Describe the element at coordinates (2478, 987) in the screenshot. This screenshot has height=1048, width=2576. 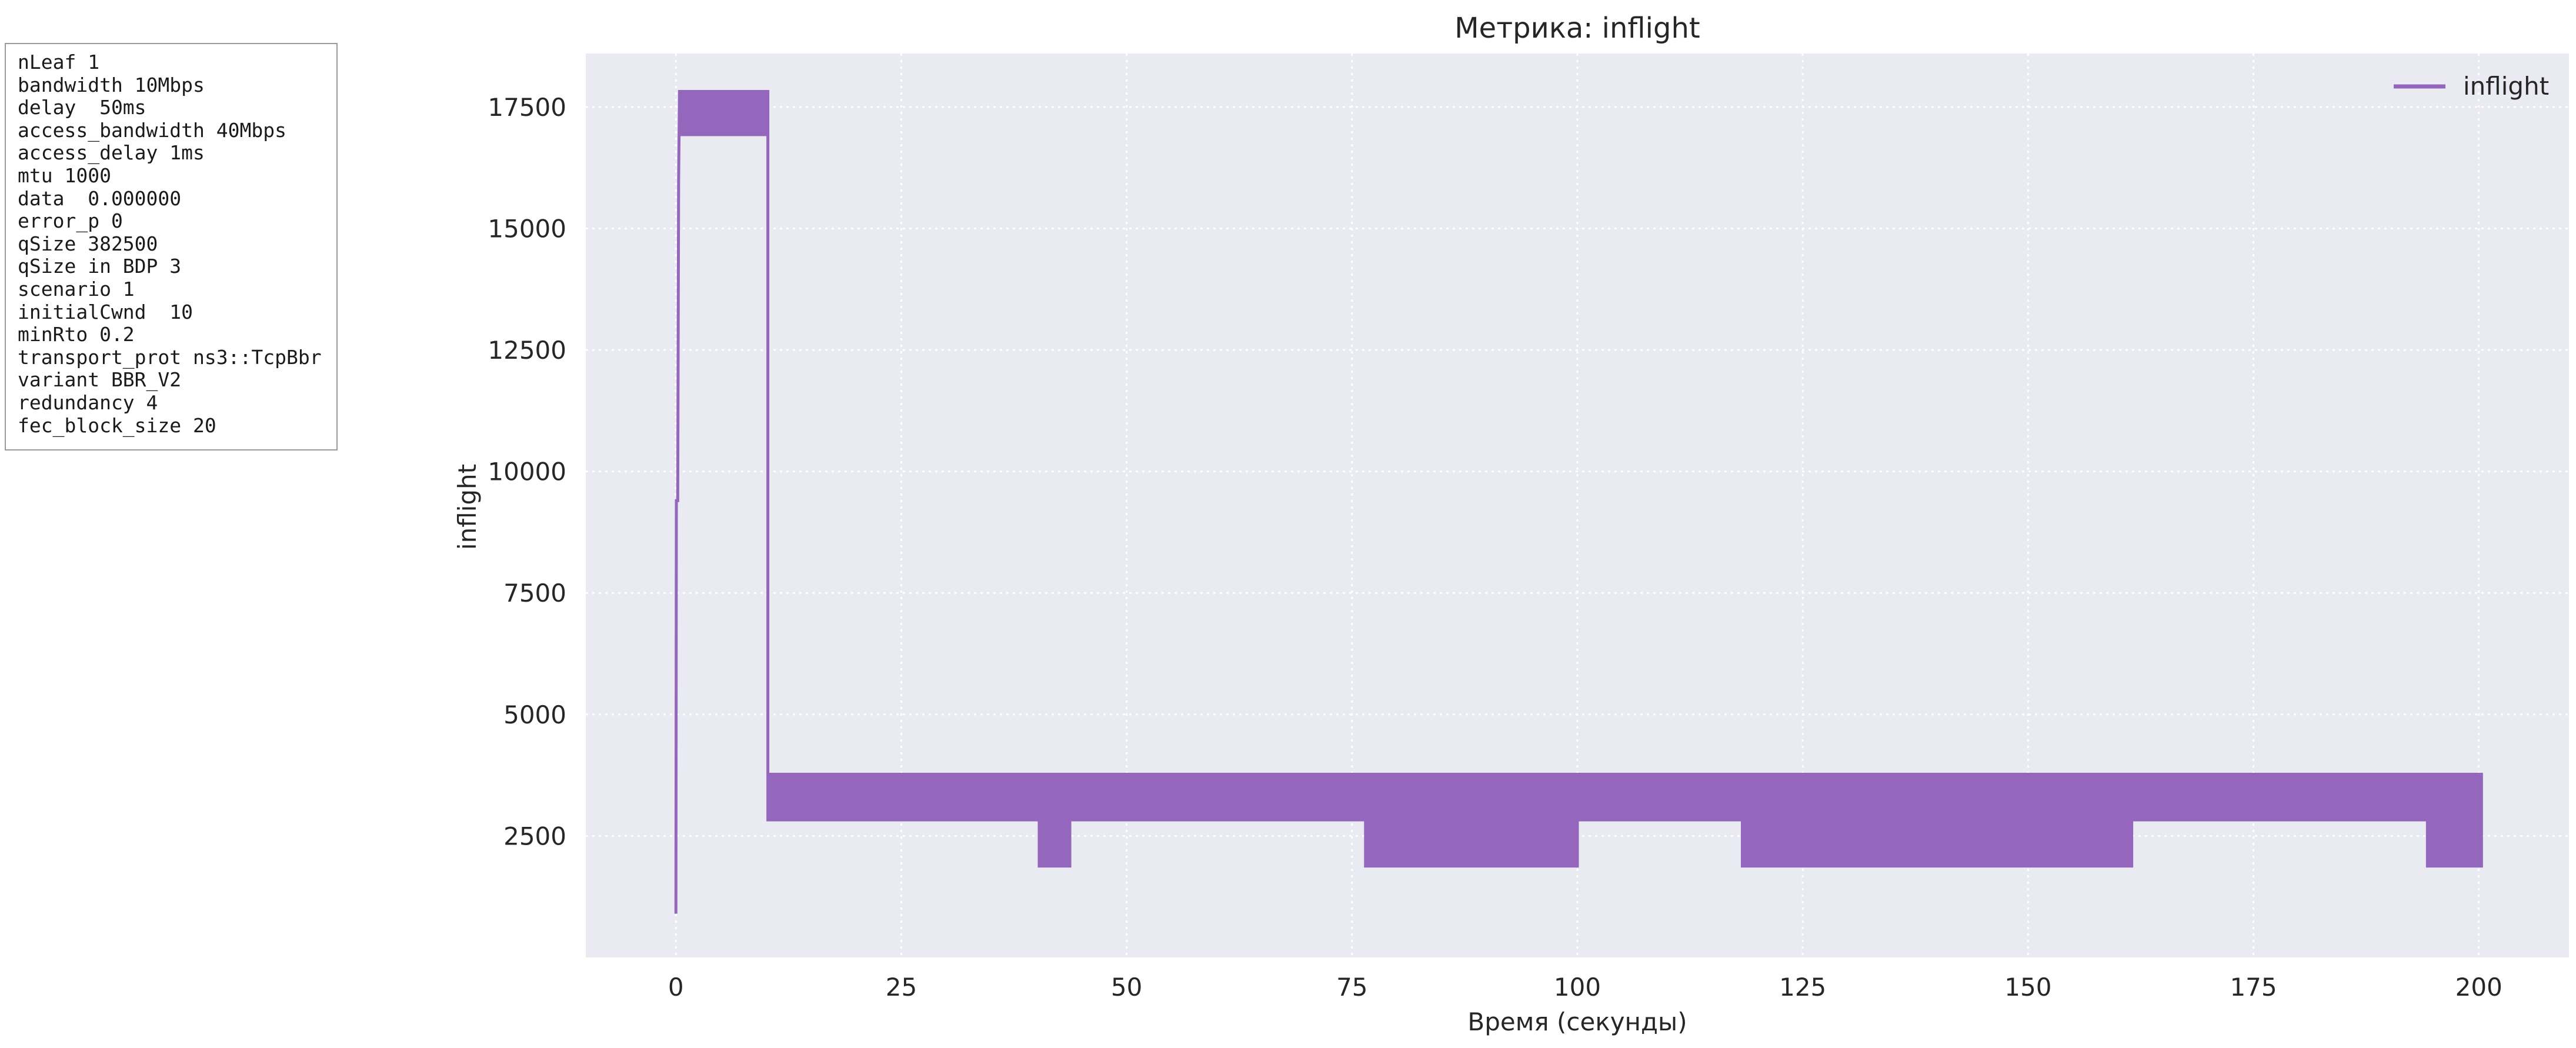
I see `x-tick-label: 200` at that location.